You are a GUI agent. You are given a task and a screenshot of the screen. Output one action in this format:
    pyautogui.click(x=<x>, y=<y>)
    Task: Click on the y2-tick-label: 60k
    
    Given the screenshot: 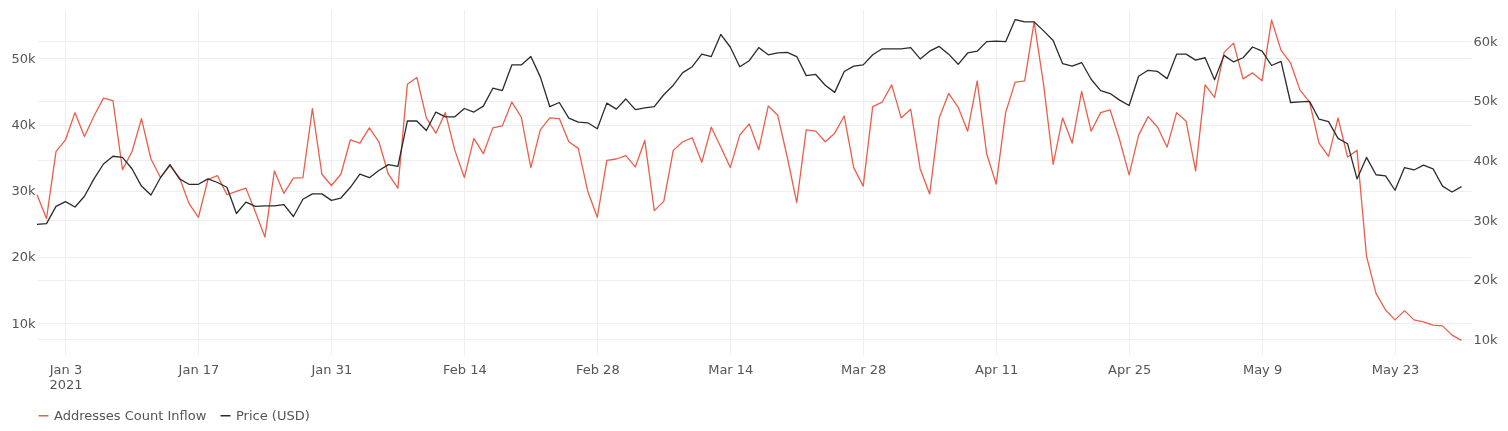 What is the action you would take?
    pyautogui.click(x=1486, y=41)
    